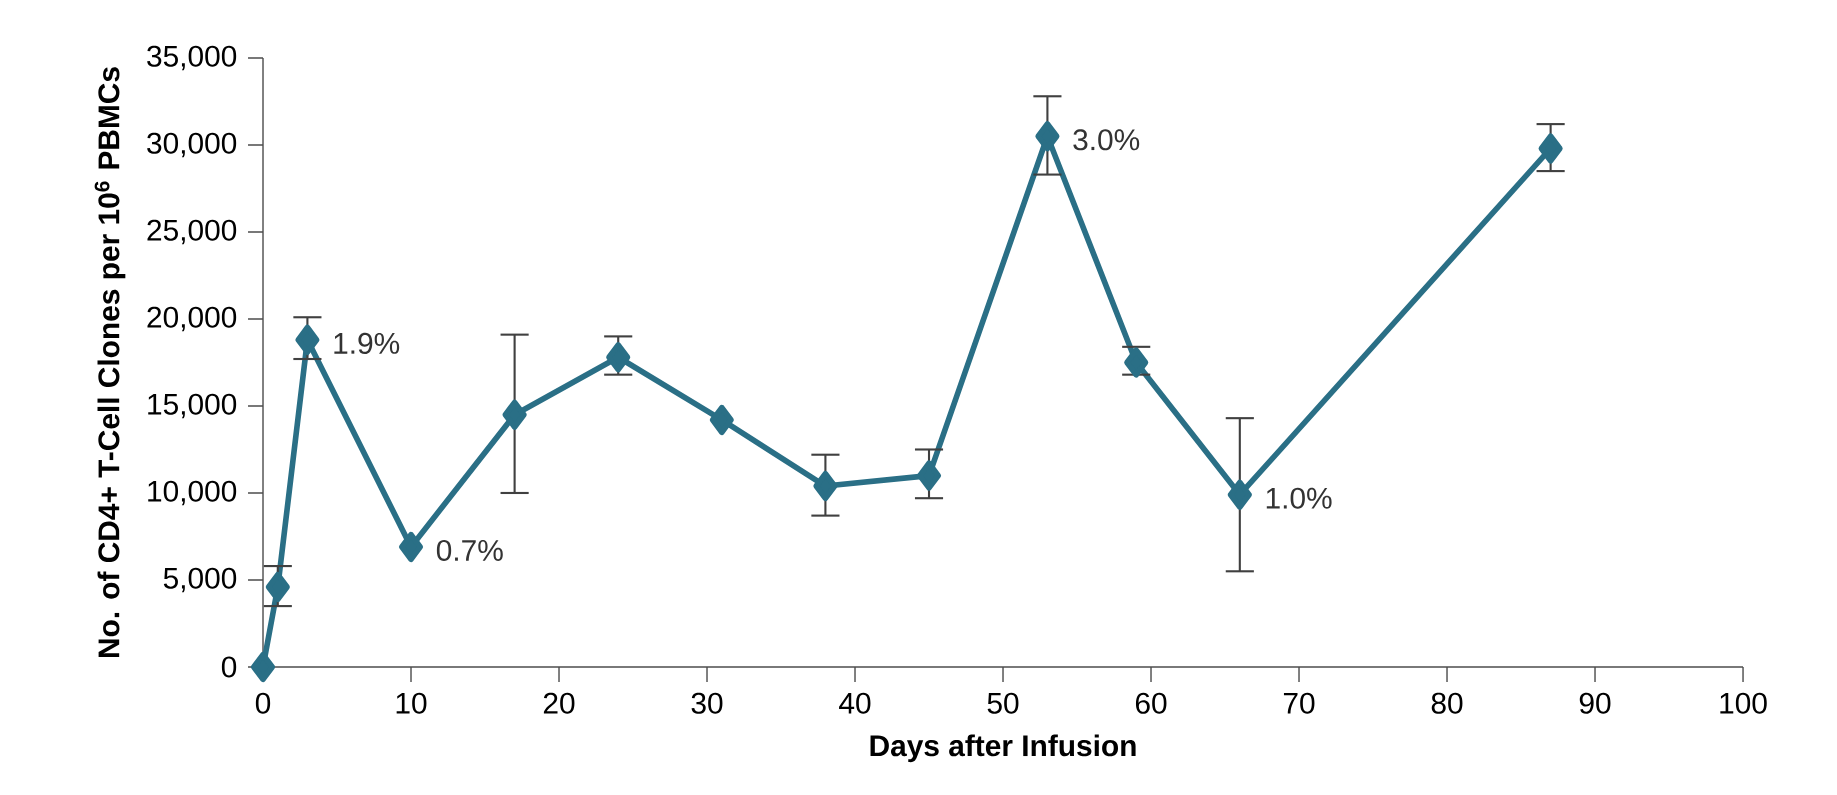 This screenshot has width=1837, height=795. What do you see at coordinates (1151, 703) in the screenshot?
I see `x-tick-label: 60` at bounding box center [1151, 703].